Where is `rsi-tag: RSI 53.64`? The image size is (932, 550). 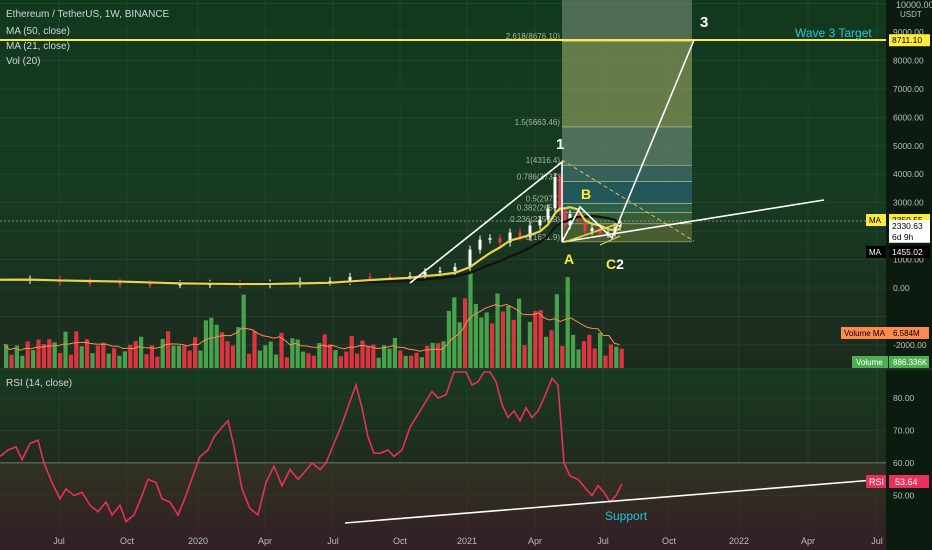
rsi-tag: RSI 53.64 is located at coordinates (897, 481).